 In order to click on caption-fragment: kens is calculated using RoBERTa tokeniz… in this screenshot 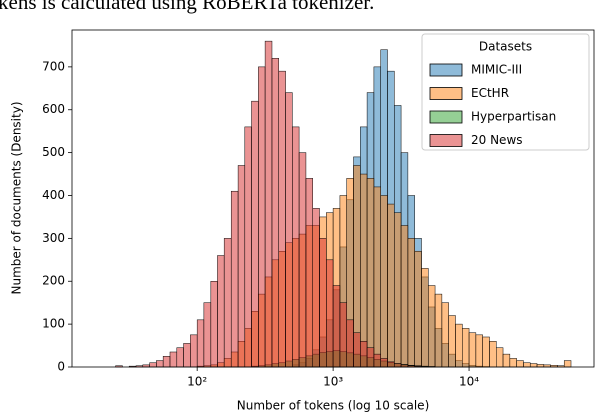, I will do `click(187, 7)`.